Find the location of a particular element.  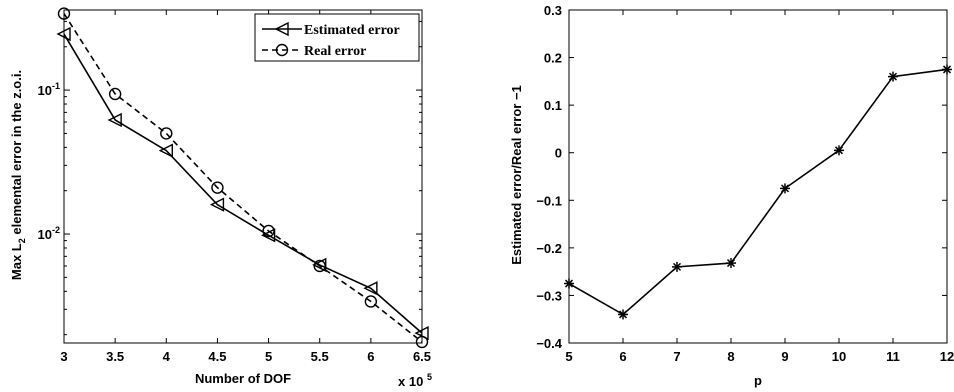

right-x-tick-label: 11 is located at coordinates (893, 356).